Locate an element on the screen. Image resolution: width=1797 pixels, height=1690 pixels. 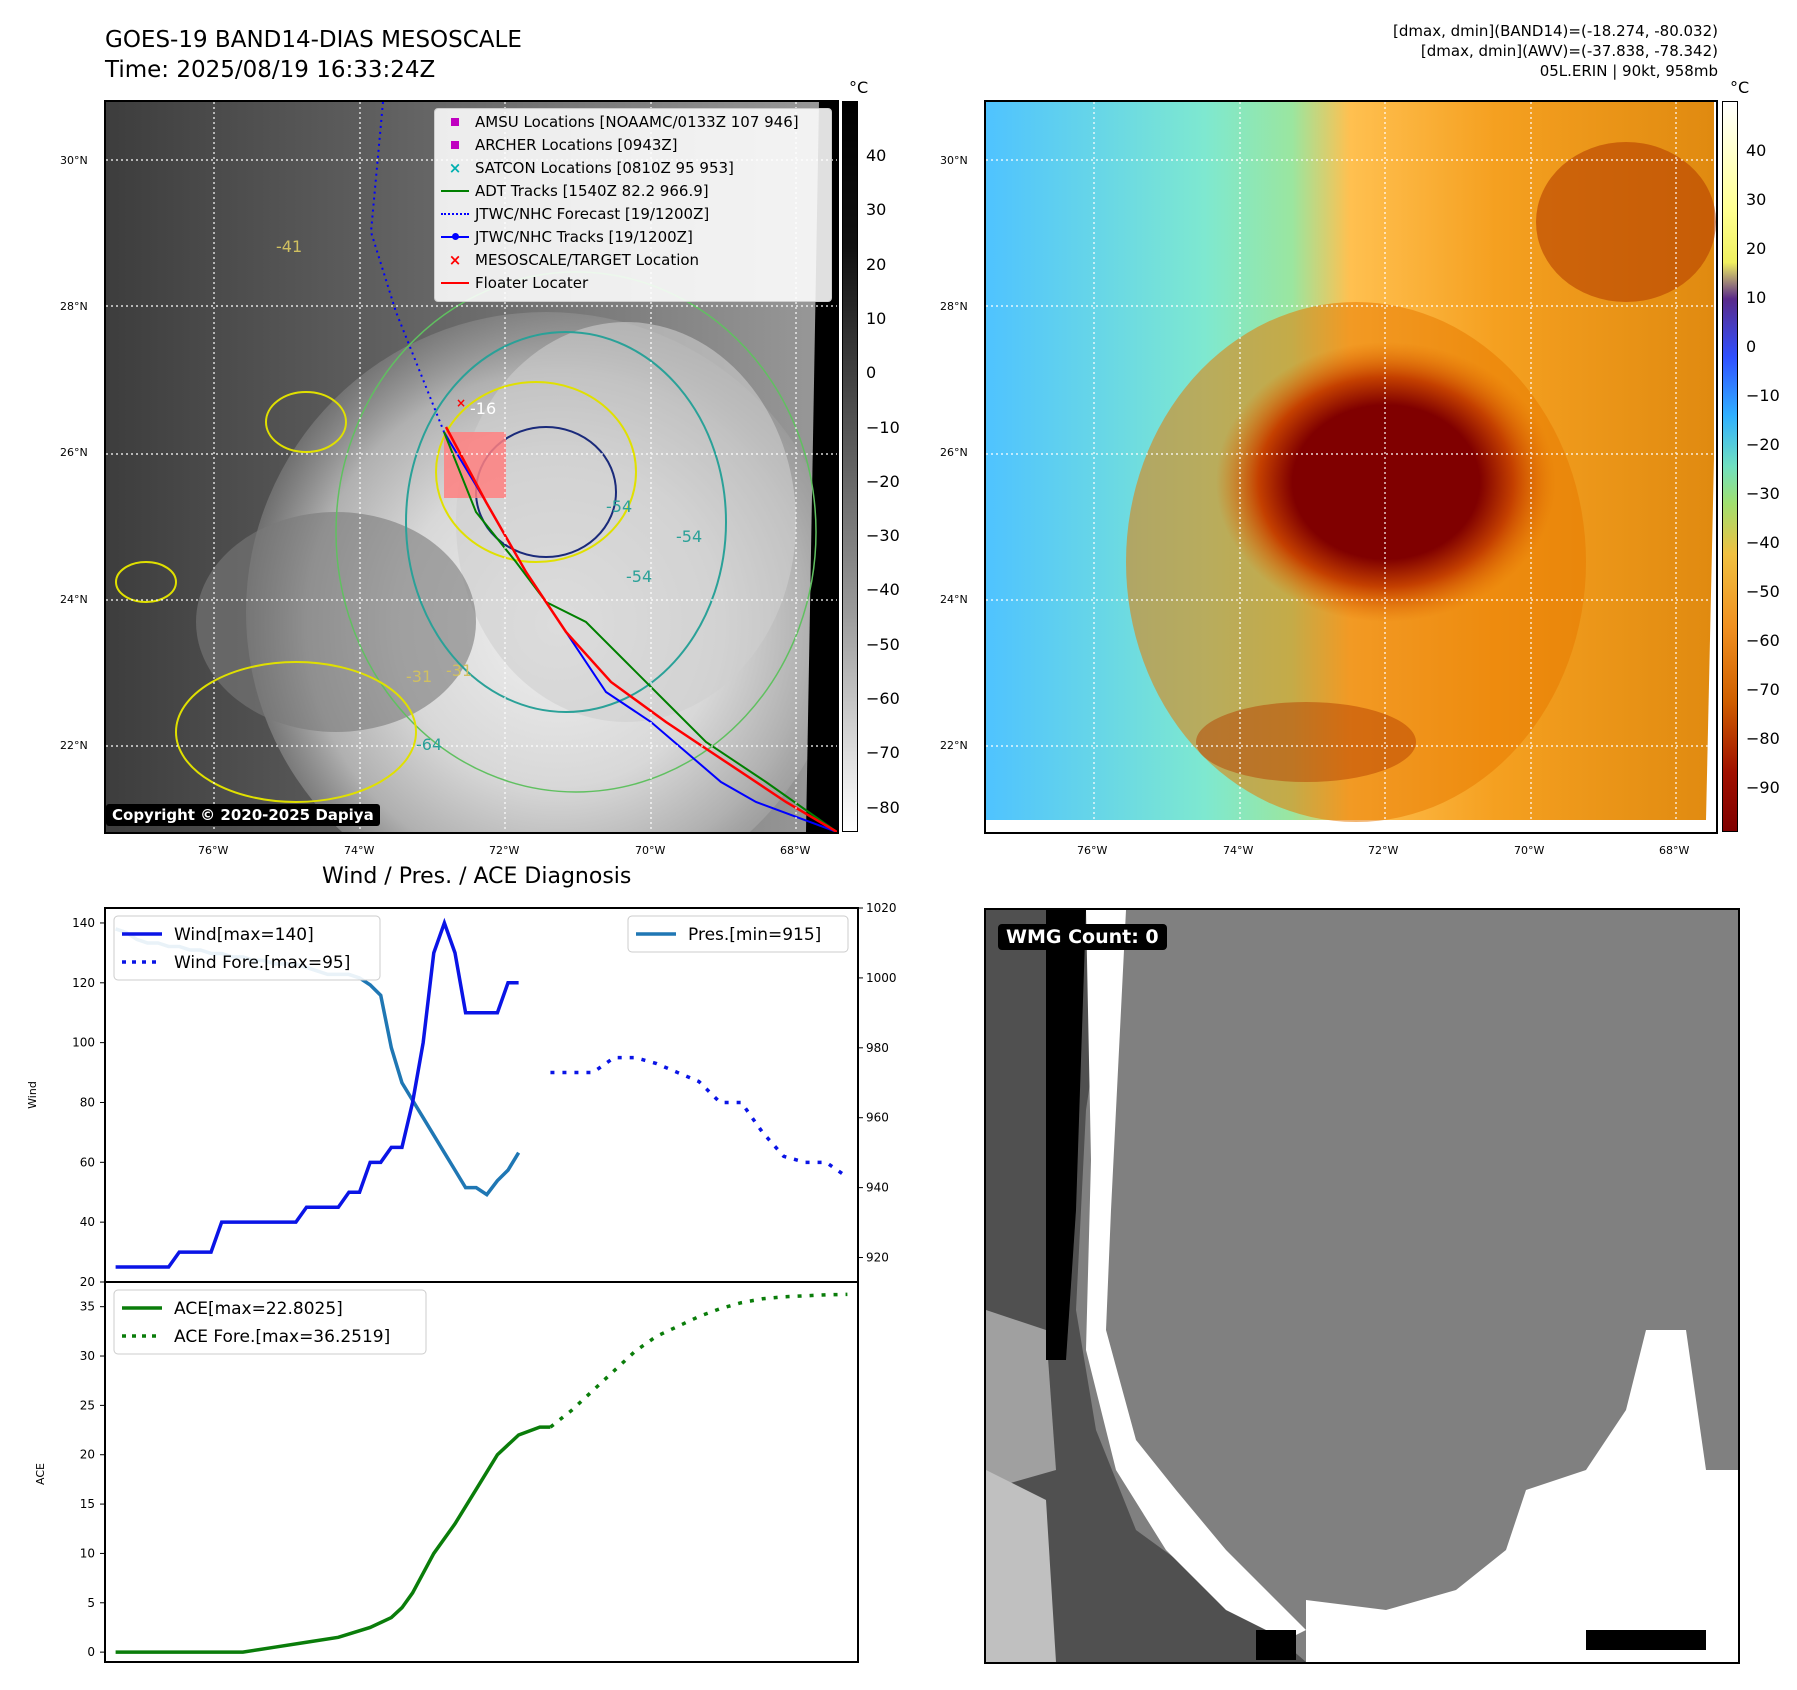
wind-tick-label: 20 is located at coordinates (87, 1282).